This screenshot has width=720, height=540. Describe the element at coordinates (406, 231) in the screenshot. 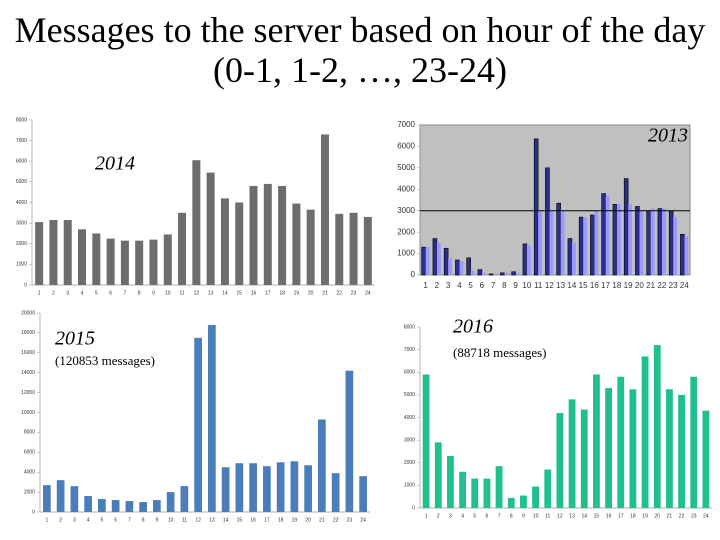

I see `y-tick-label: 2000` at that location.